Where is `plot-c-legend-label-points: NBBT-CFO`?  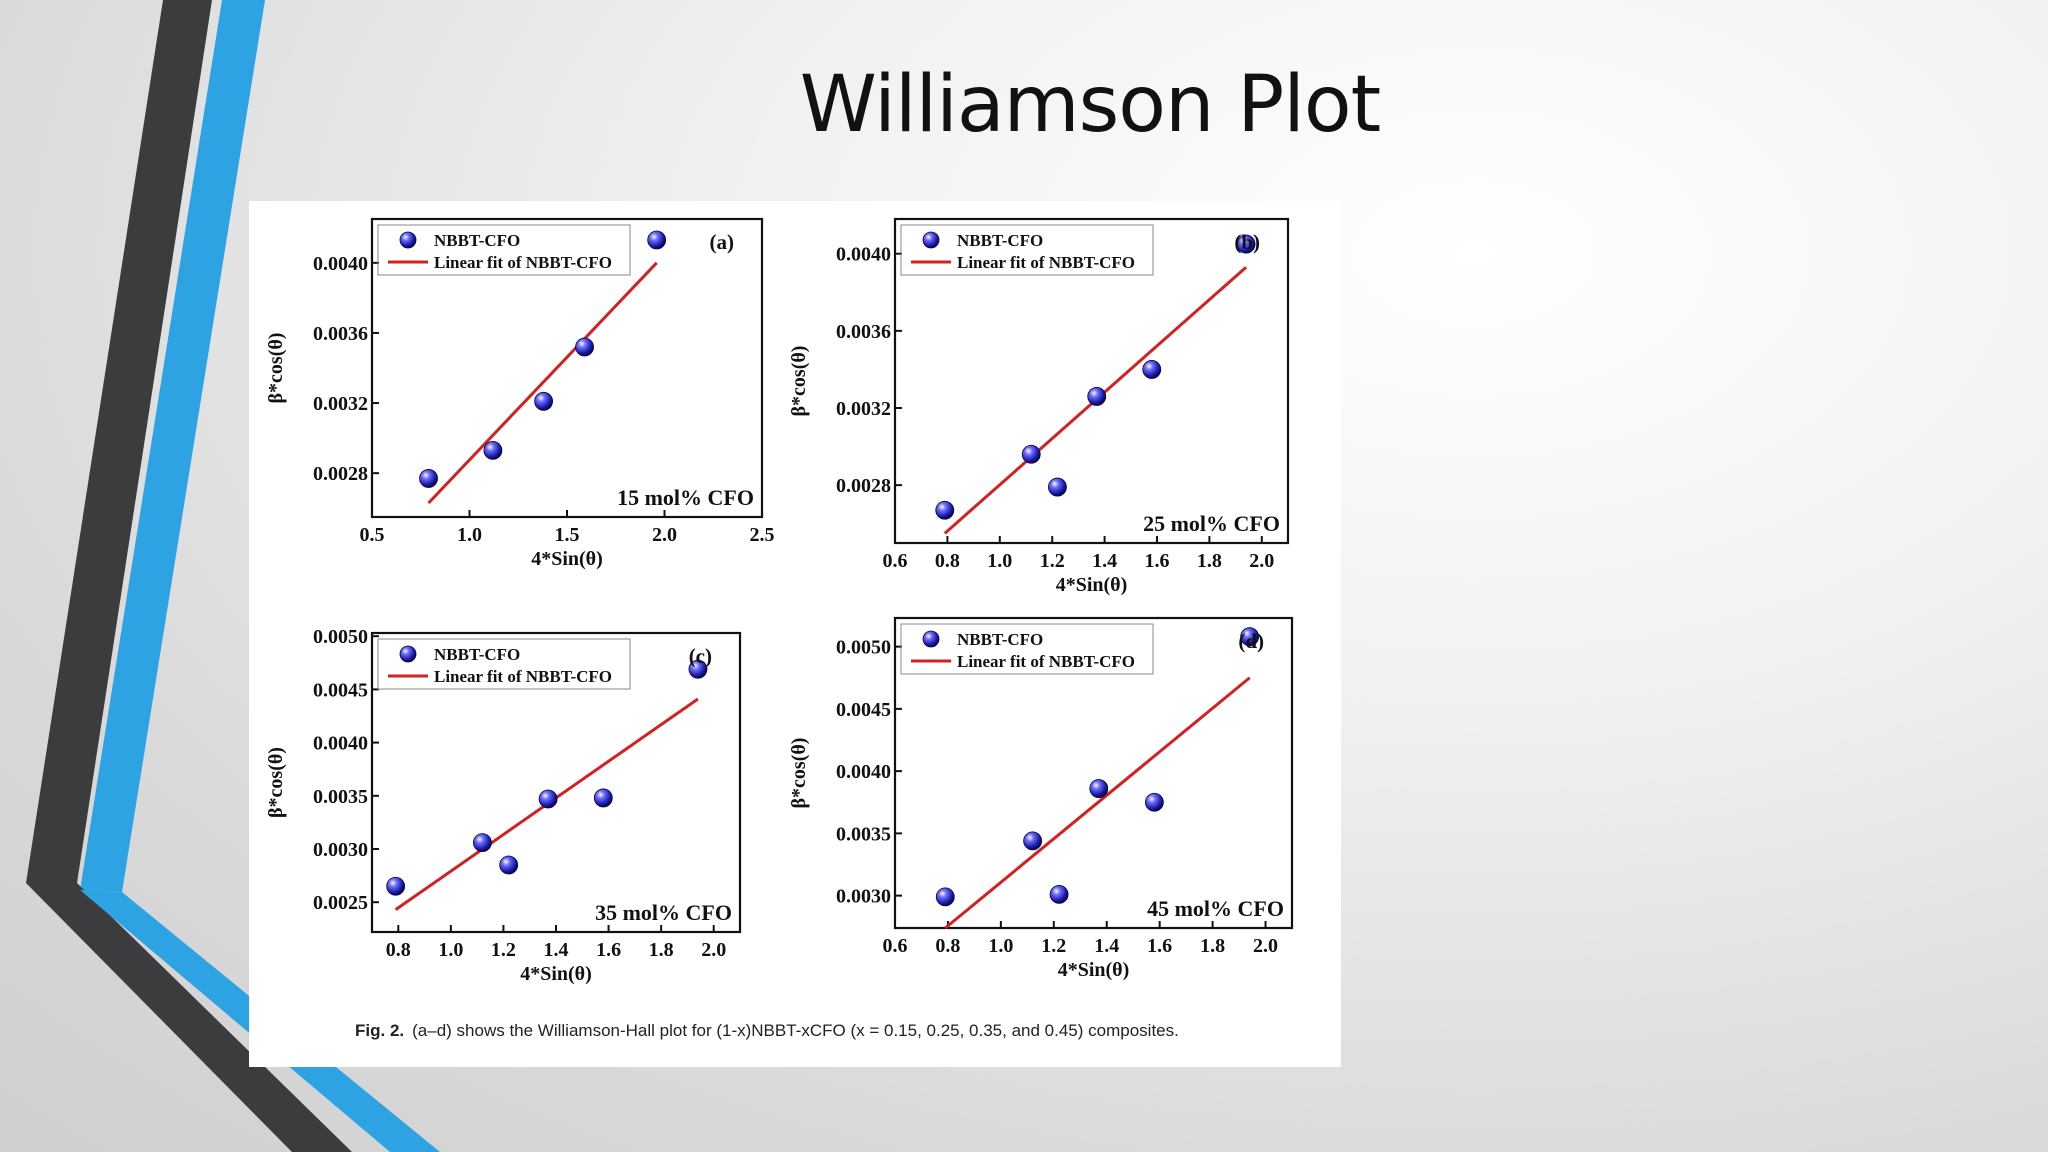
plot-c-legend-label-points: NBBT-CFO is located at coordinates (477, 654).